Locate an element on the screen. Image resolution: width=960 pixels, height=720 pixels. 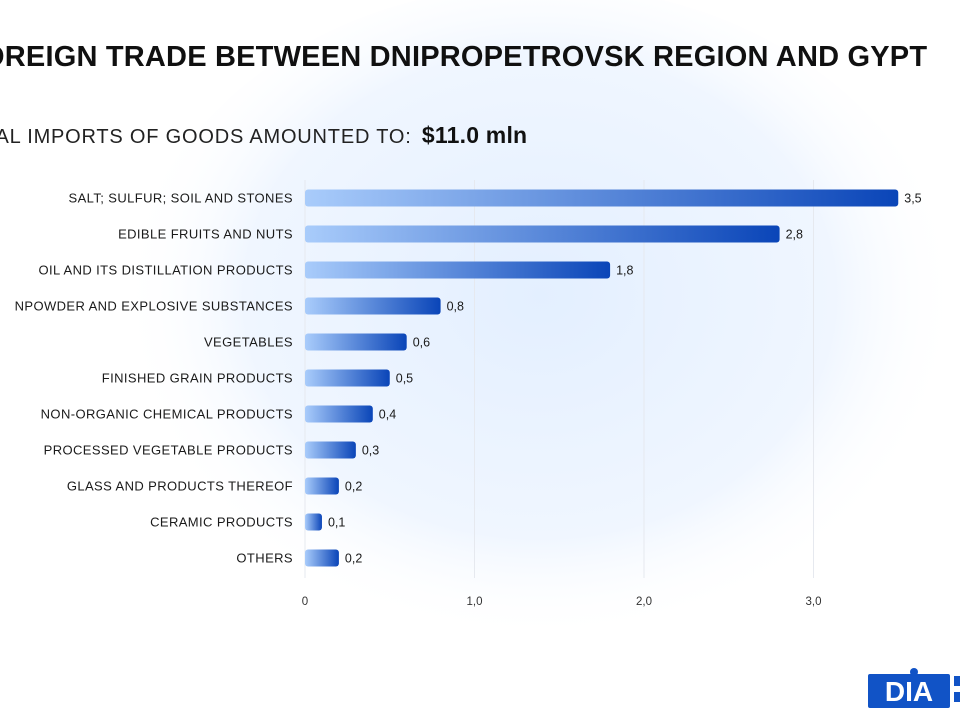
value-label: 0,1 is located at coordinates (336, 523).